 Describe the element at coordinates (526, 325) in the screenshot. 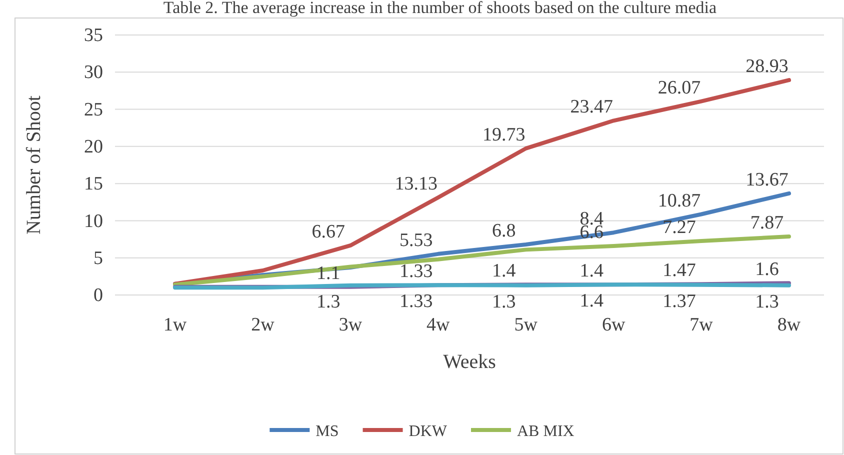

I see `x-tick-label: 5w` at that location.